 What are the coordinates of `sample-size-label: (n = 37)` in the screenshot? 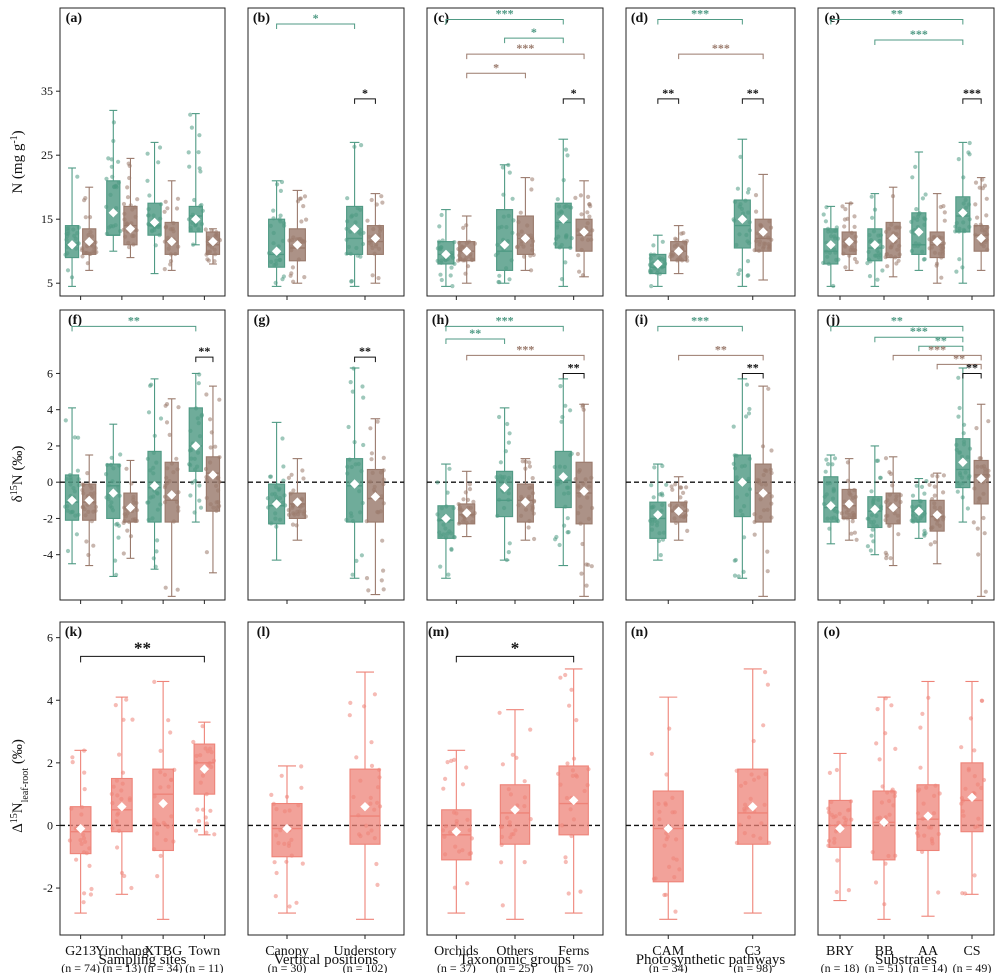 It's located at (456, 967).